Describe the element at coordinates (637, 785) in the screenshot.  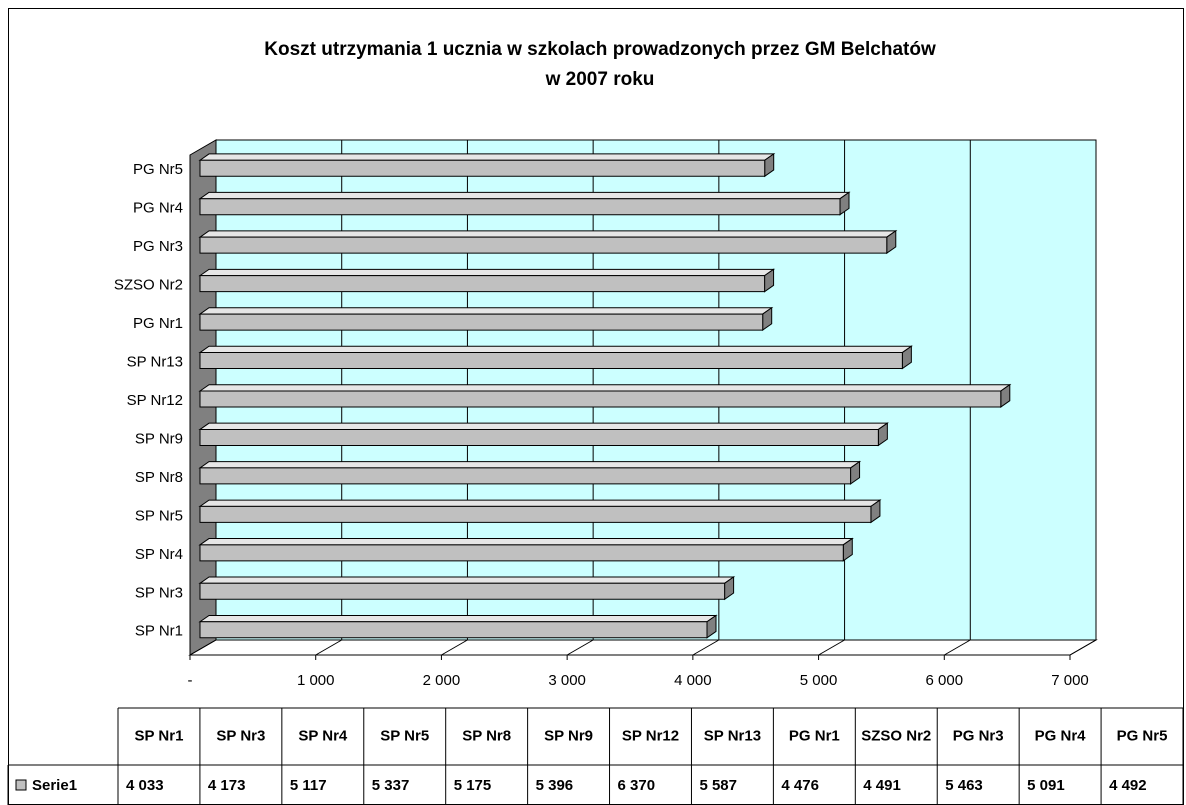
I see `table-value: 6 370` at that location.